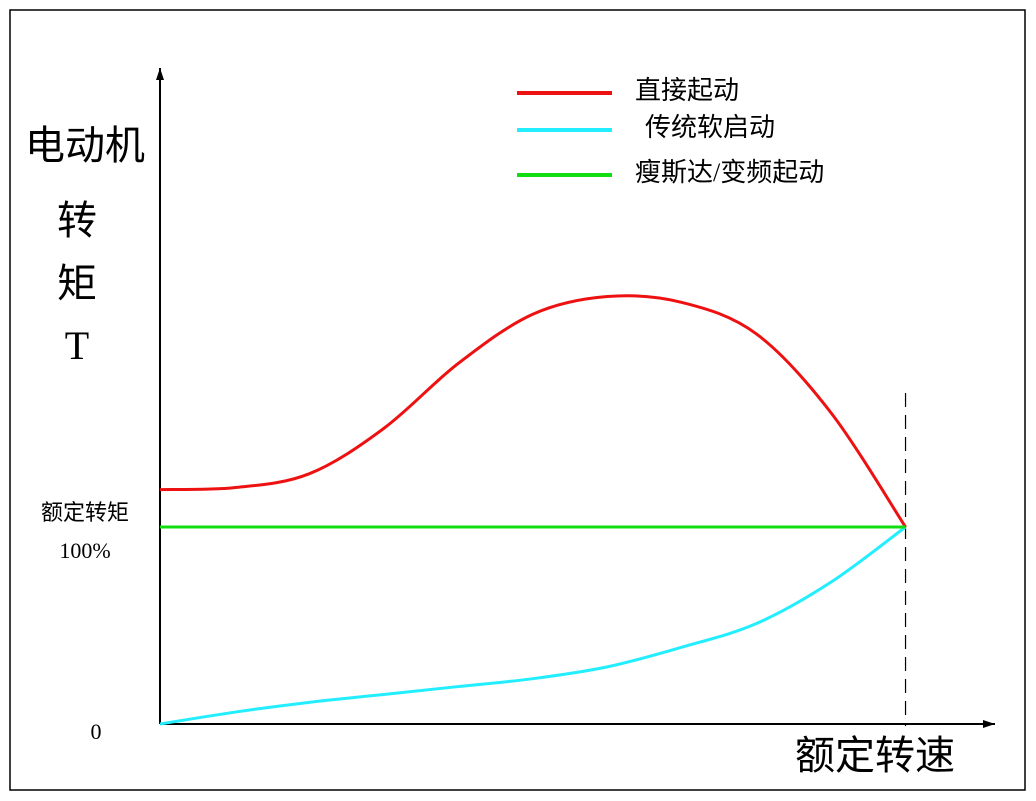 This screenshot has width=1036, height=801. What do you see at coordinates (875, 755) in the screenshot?
I see `x-axis-label: 额定转速` at bounding box center [875, 755].